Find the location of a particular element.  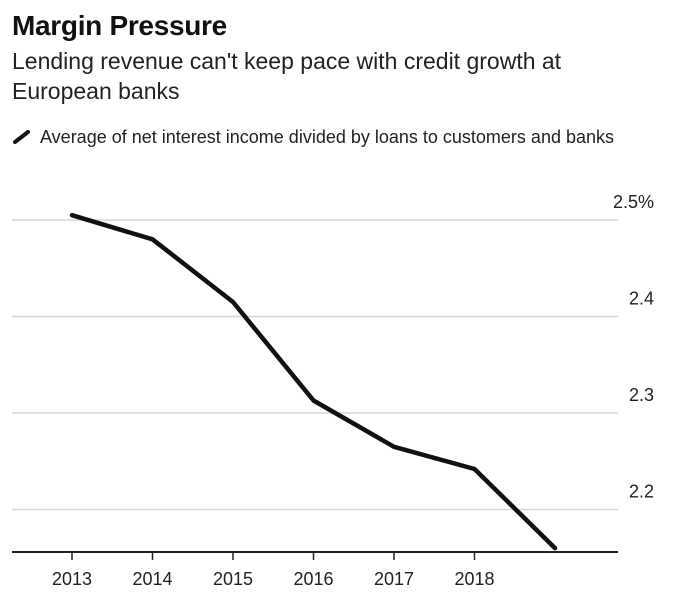

chart-title: Margin Pressure is located at coordinates (119, 25).